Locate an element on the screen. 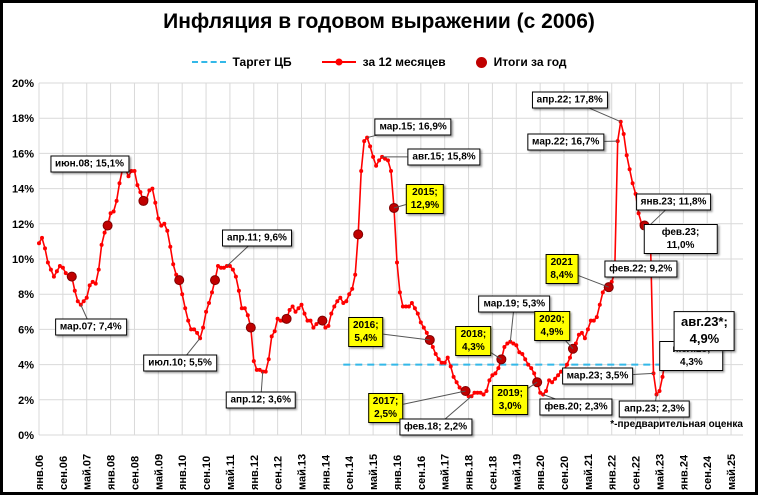 This screenshot has width=758, height=495. legend-label: за 12 месяцев is located at coordinates (404, 62).